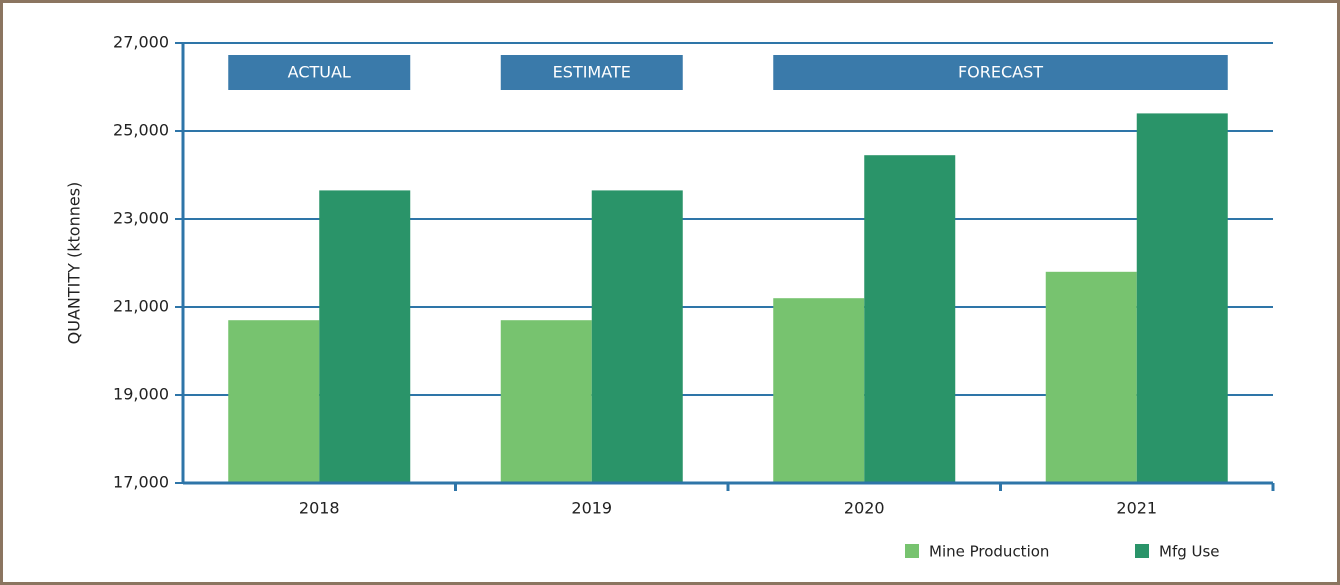 This screenshot has height=585, width=1340. Describe the element at coordinates (74, 263) in the screenshot. I see `y-axis-label: QUANTITY (ktonnes)` at that location.